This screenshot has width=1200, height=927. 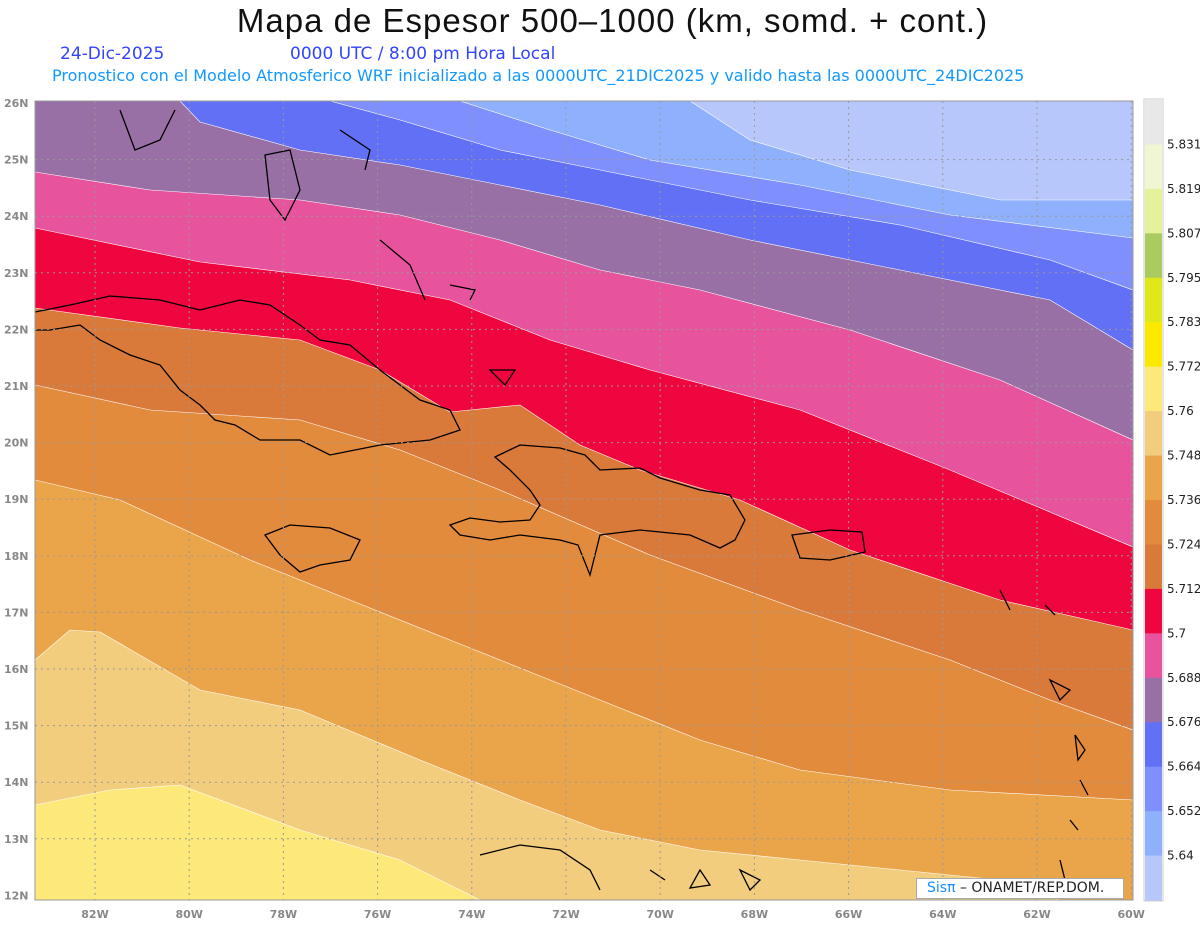 What do you see at coordinates (1130, 914) in the screenshot?
I see `lon-label: 60W` at bounding box center [1130, 914].